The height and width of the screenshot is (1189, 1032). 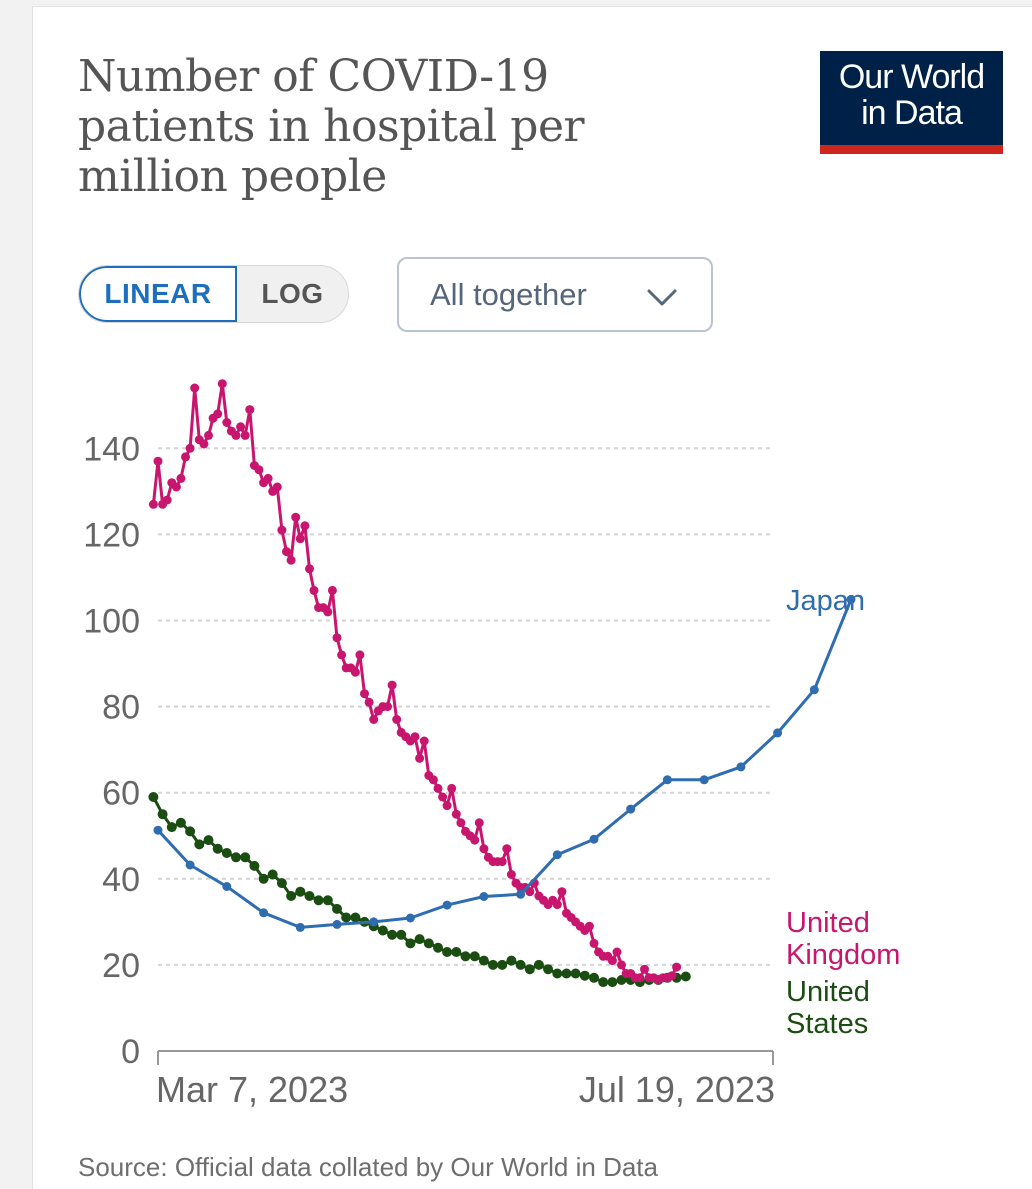 What do you see at coordinates (828, 992) in the screenshot?
I see `series-label-united-states: United` at bounding box center [828, 992].